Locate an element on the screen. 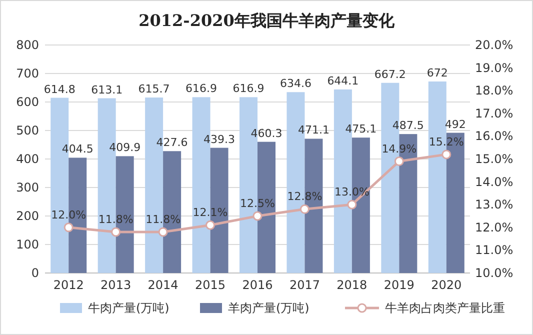 This screenshot has width=533, height=335. data-label: 615.7 is located at coordinates (154, 89).